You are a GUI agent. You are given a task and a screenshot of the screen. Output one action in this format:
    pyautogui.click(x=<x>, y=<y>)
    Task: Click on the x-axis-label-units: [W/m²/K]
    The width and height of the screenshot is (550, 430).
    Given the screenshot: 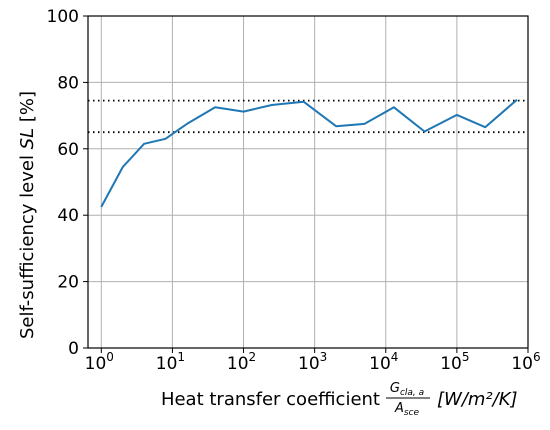 What is the action you would take?
    pyautogui.click(x=477, y=399)
    